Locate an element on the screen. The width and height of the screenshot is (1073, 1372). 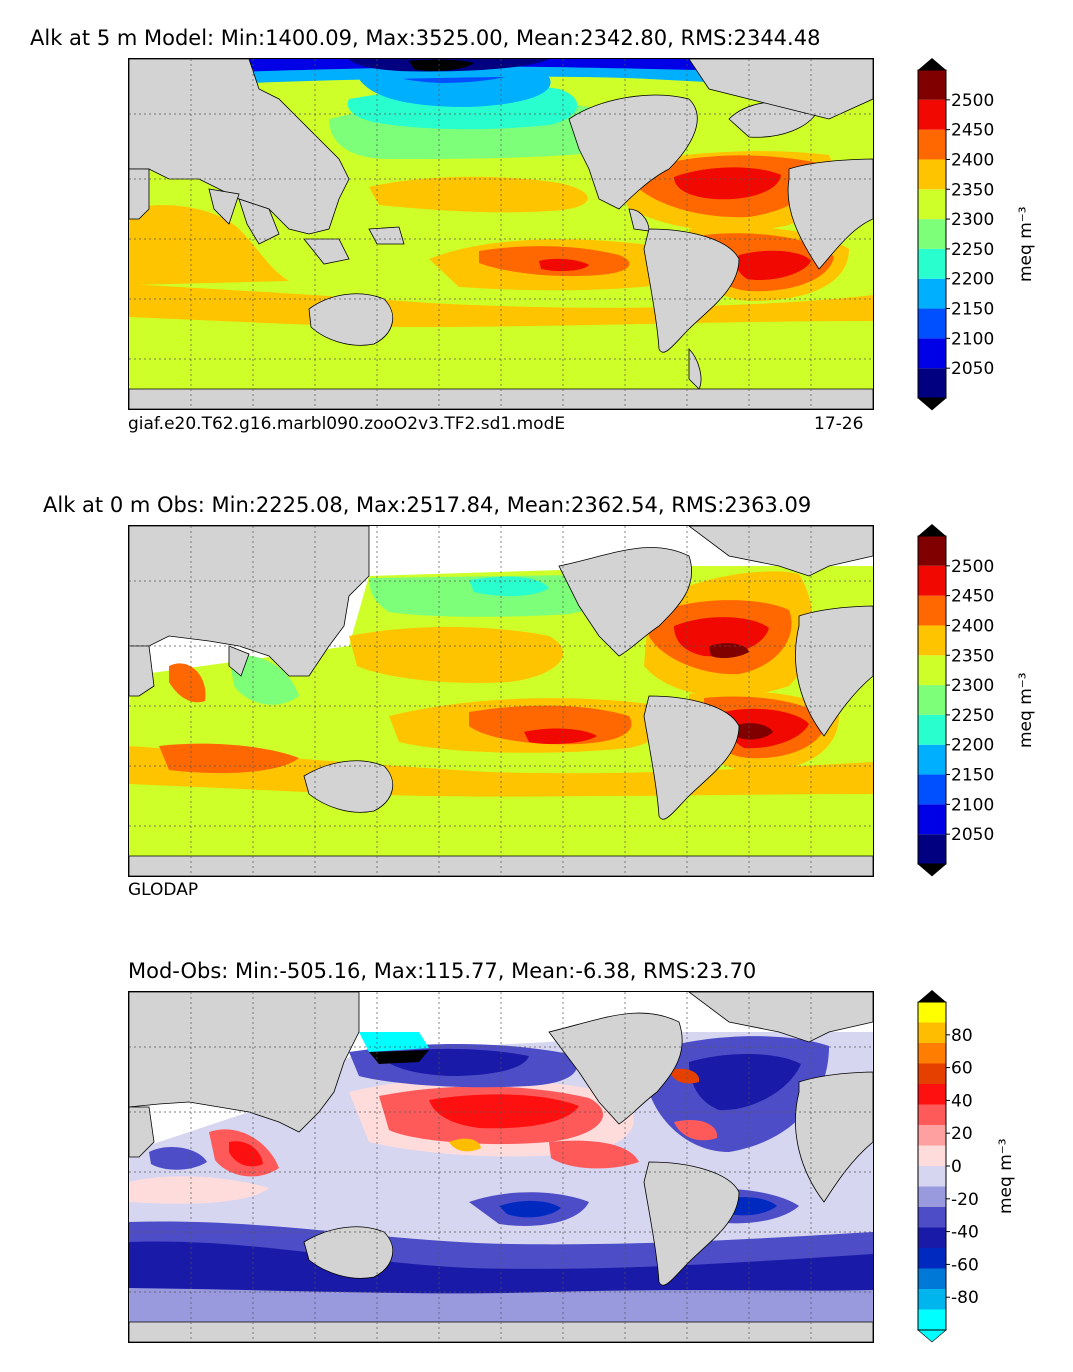
contour-2500-natl is located at coordinates (729, 651).